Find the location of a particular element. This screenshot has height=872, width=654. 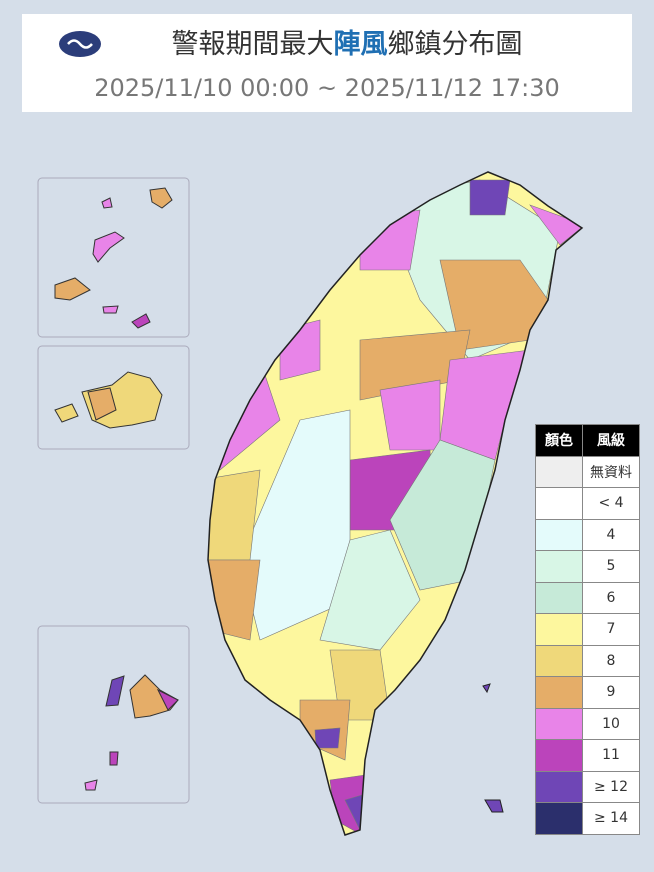

title-text: 警報期間最大 is located at coordinates (252, 44).